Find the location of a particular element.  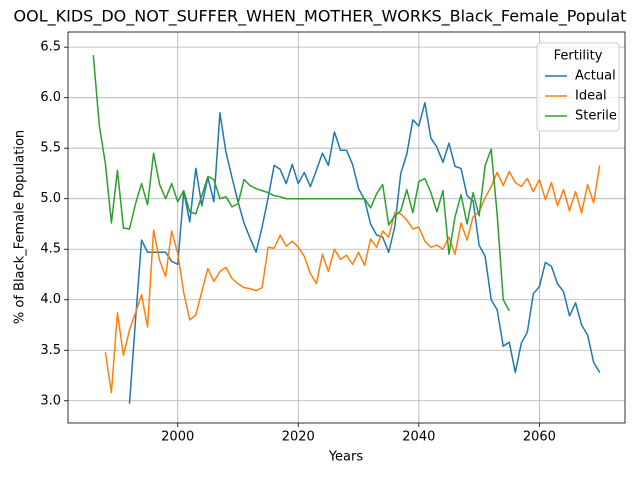

y-tick-label: 5.0 is located at coordinates (50, 198).